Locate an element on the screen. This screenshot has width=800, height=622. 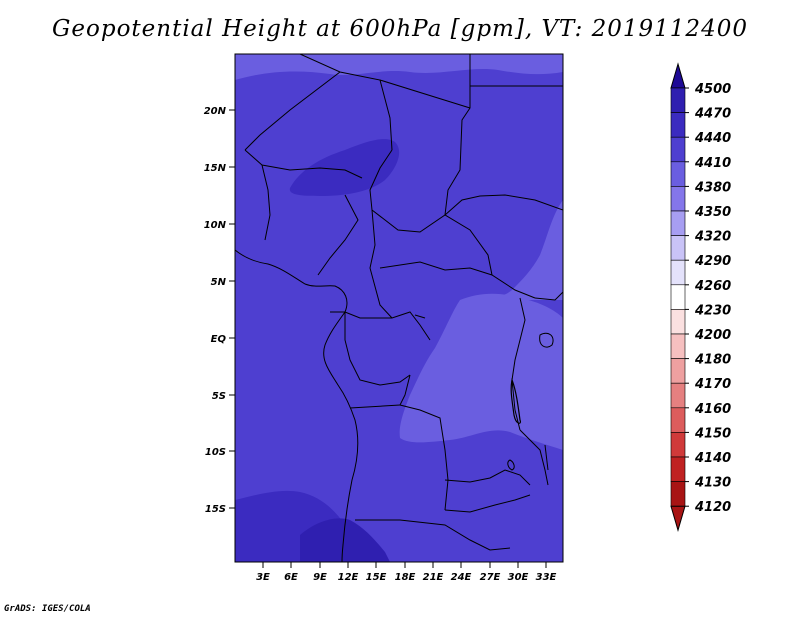
lat-tick-label: 10N is located at coordinates (215, 225).